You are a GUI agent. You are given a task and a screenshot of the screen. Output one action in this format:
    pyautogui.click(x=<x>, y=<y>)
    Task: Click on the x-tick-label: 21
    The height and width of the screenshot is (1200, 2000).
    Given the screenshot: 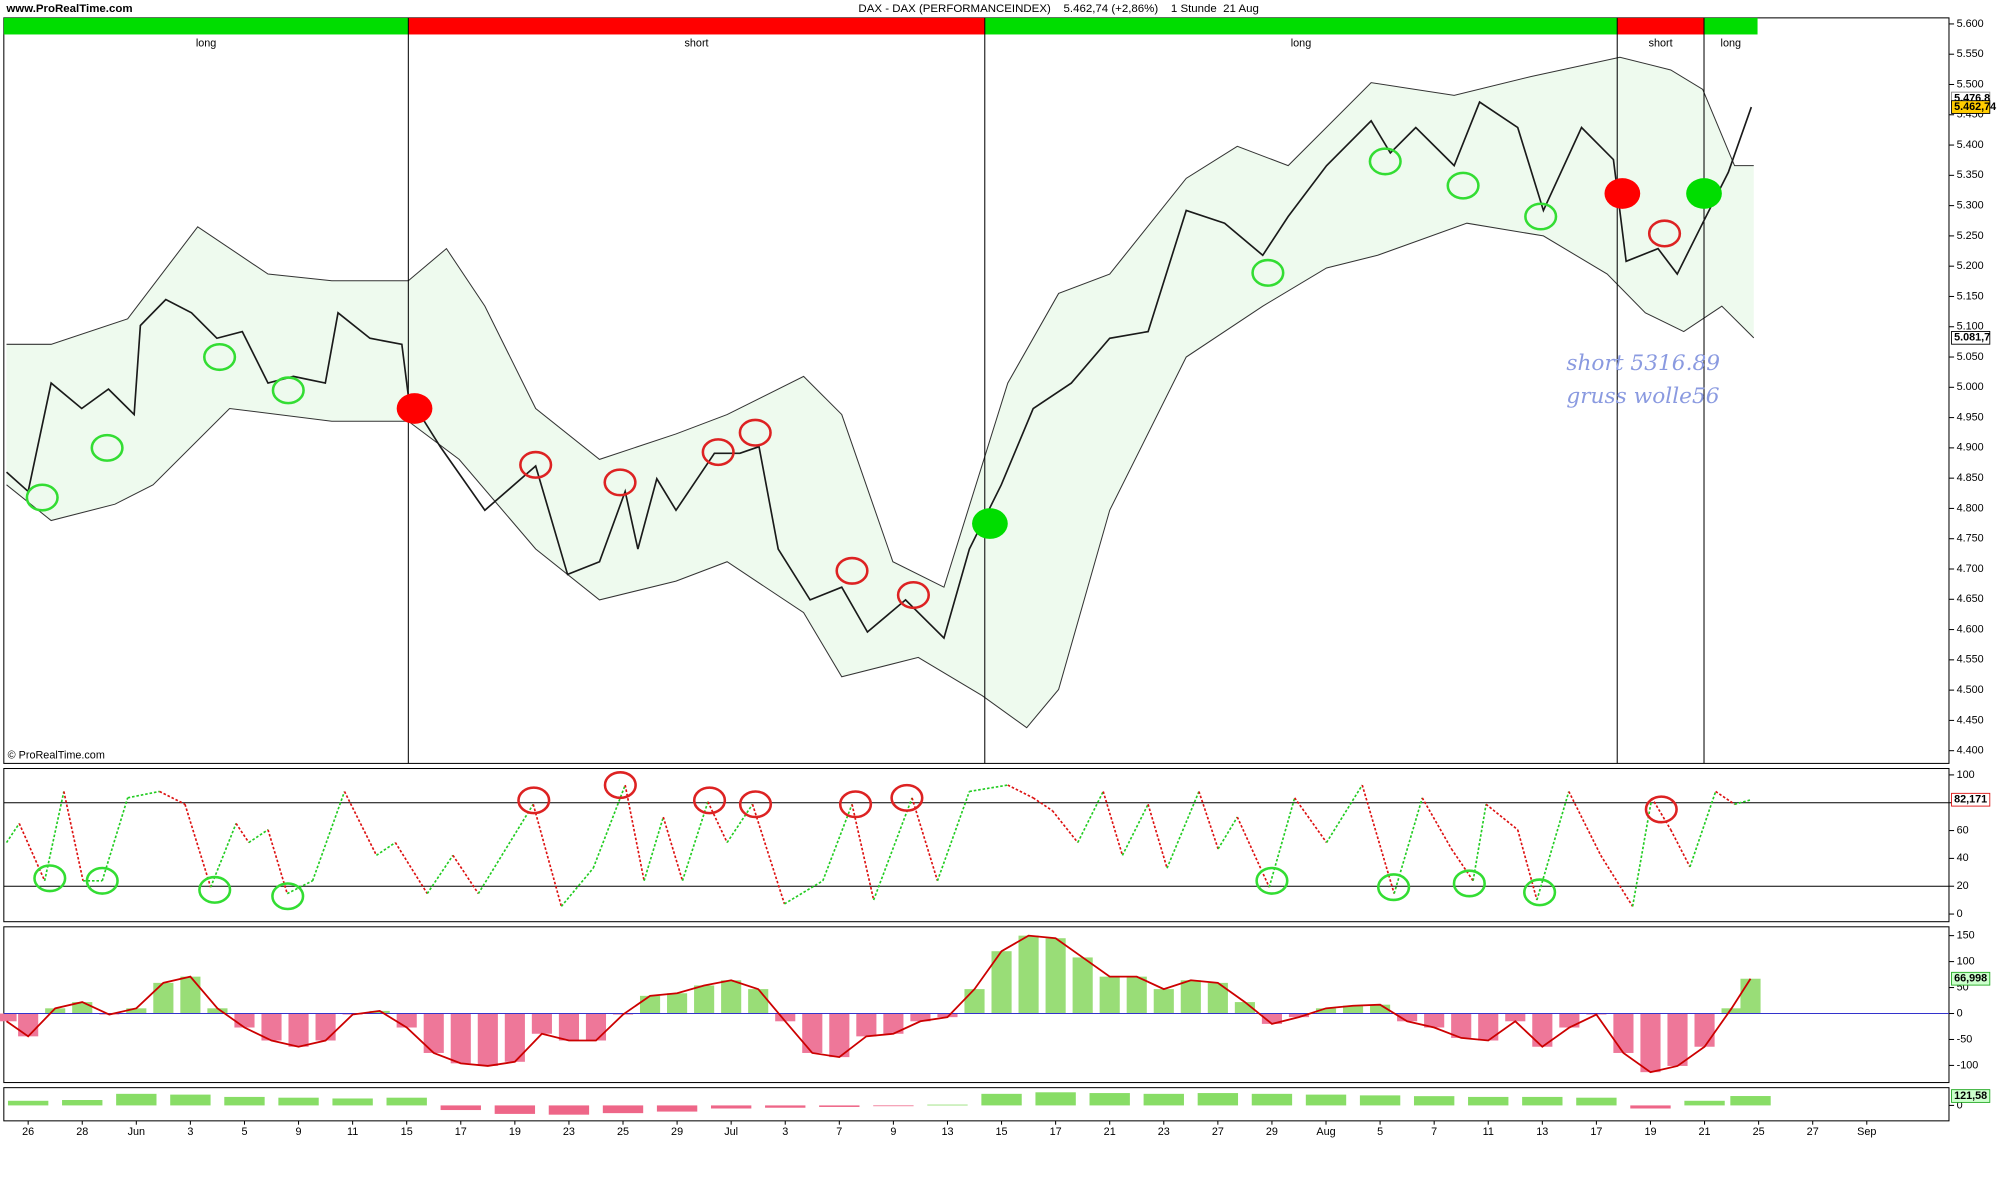 What is the action you would take?
    pyautogui.click(x=1705, y=1132)
    